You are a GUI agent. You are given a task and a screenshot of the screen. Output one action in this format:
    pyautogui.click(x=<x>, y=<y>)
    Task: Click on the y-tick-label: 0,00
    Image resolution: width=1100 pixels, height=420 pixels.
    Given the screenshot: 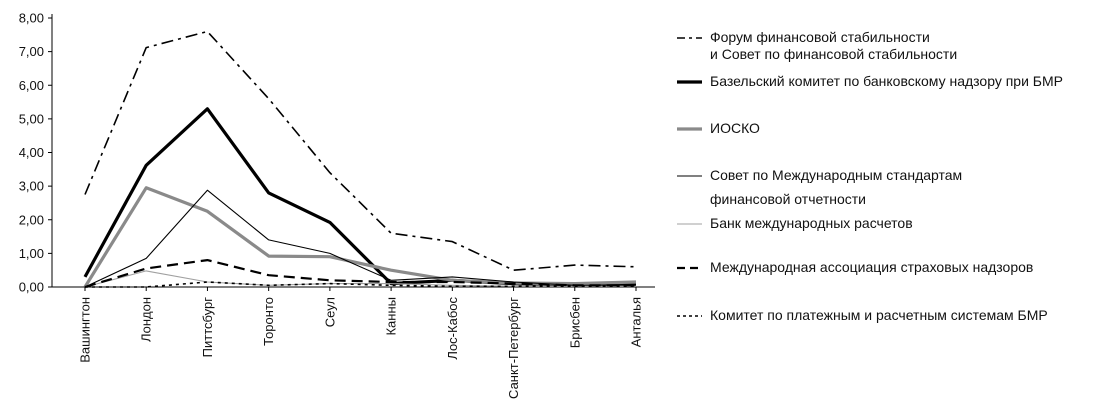 What is the action you would take?
    pyautogui.click(x=31, y=287)
    